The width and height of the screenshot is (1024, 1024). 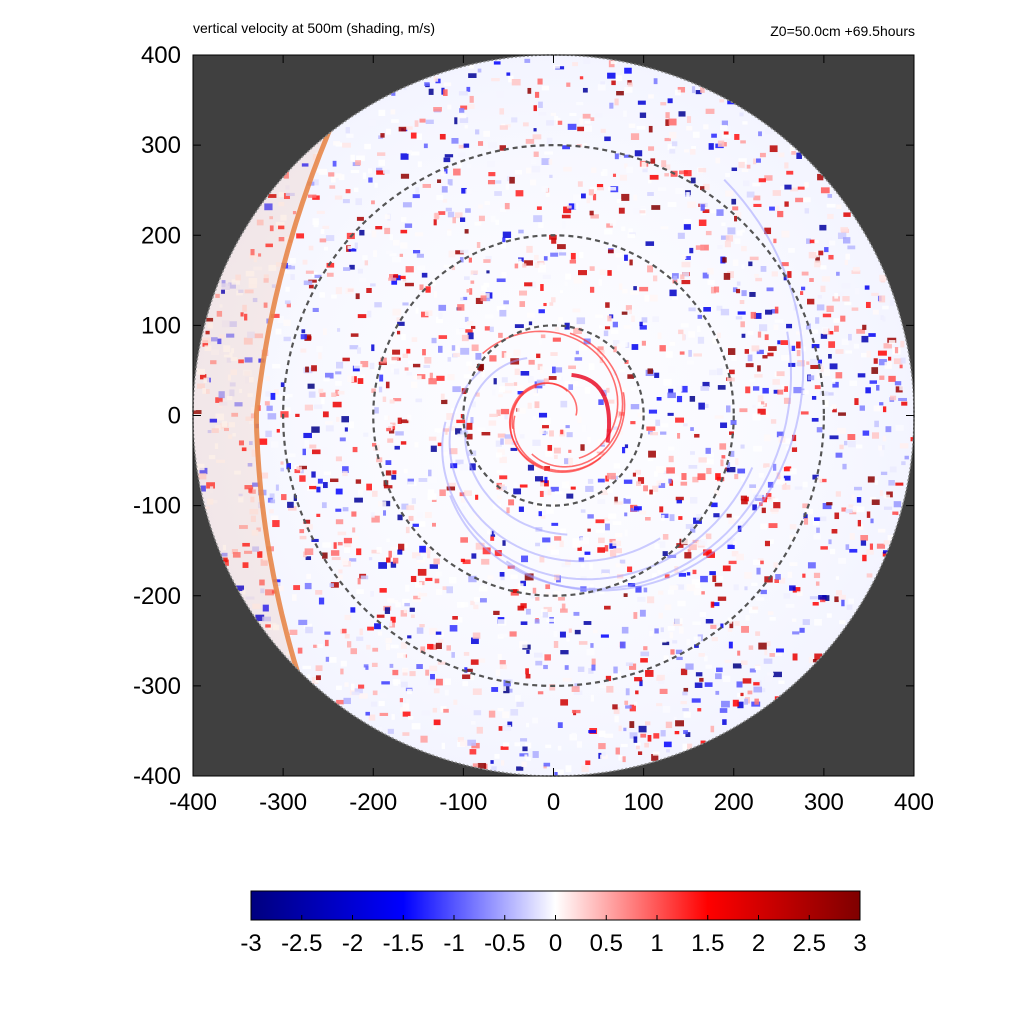 I want to click on y-tick-label: 400, so click(x=161, y=55).